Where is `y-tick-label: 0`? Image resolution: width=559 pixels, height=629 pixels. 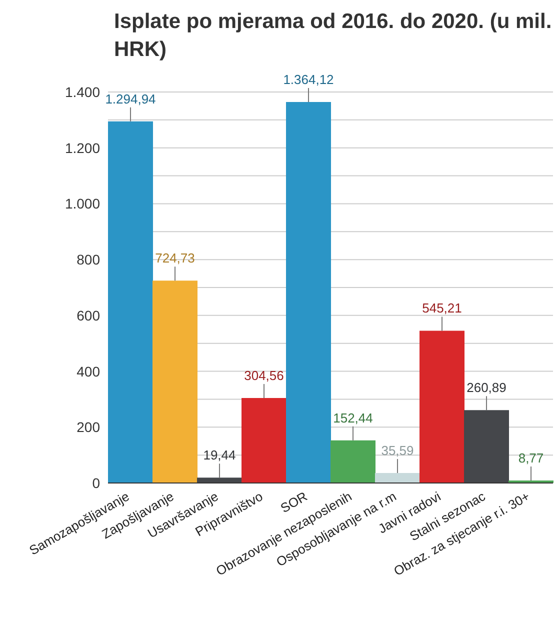 y-tick-label: 0 is located at coordinates (96, 482).